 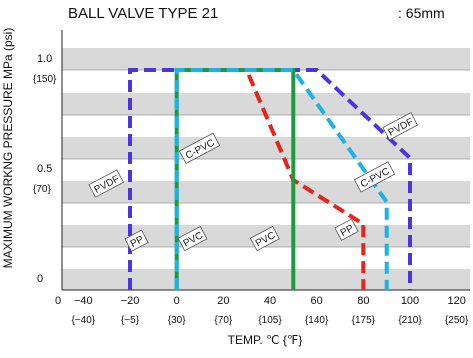 What do you see at coordinates (317, 320) in the screenshot?
I see `x-tick-sublabel: {140}` at bounding box center [317, 320].